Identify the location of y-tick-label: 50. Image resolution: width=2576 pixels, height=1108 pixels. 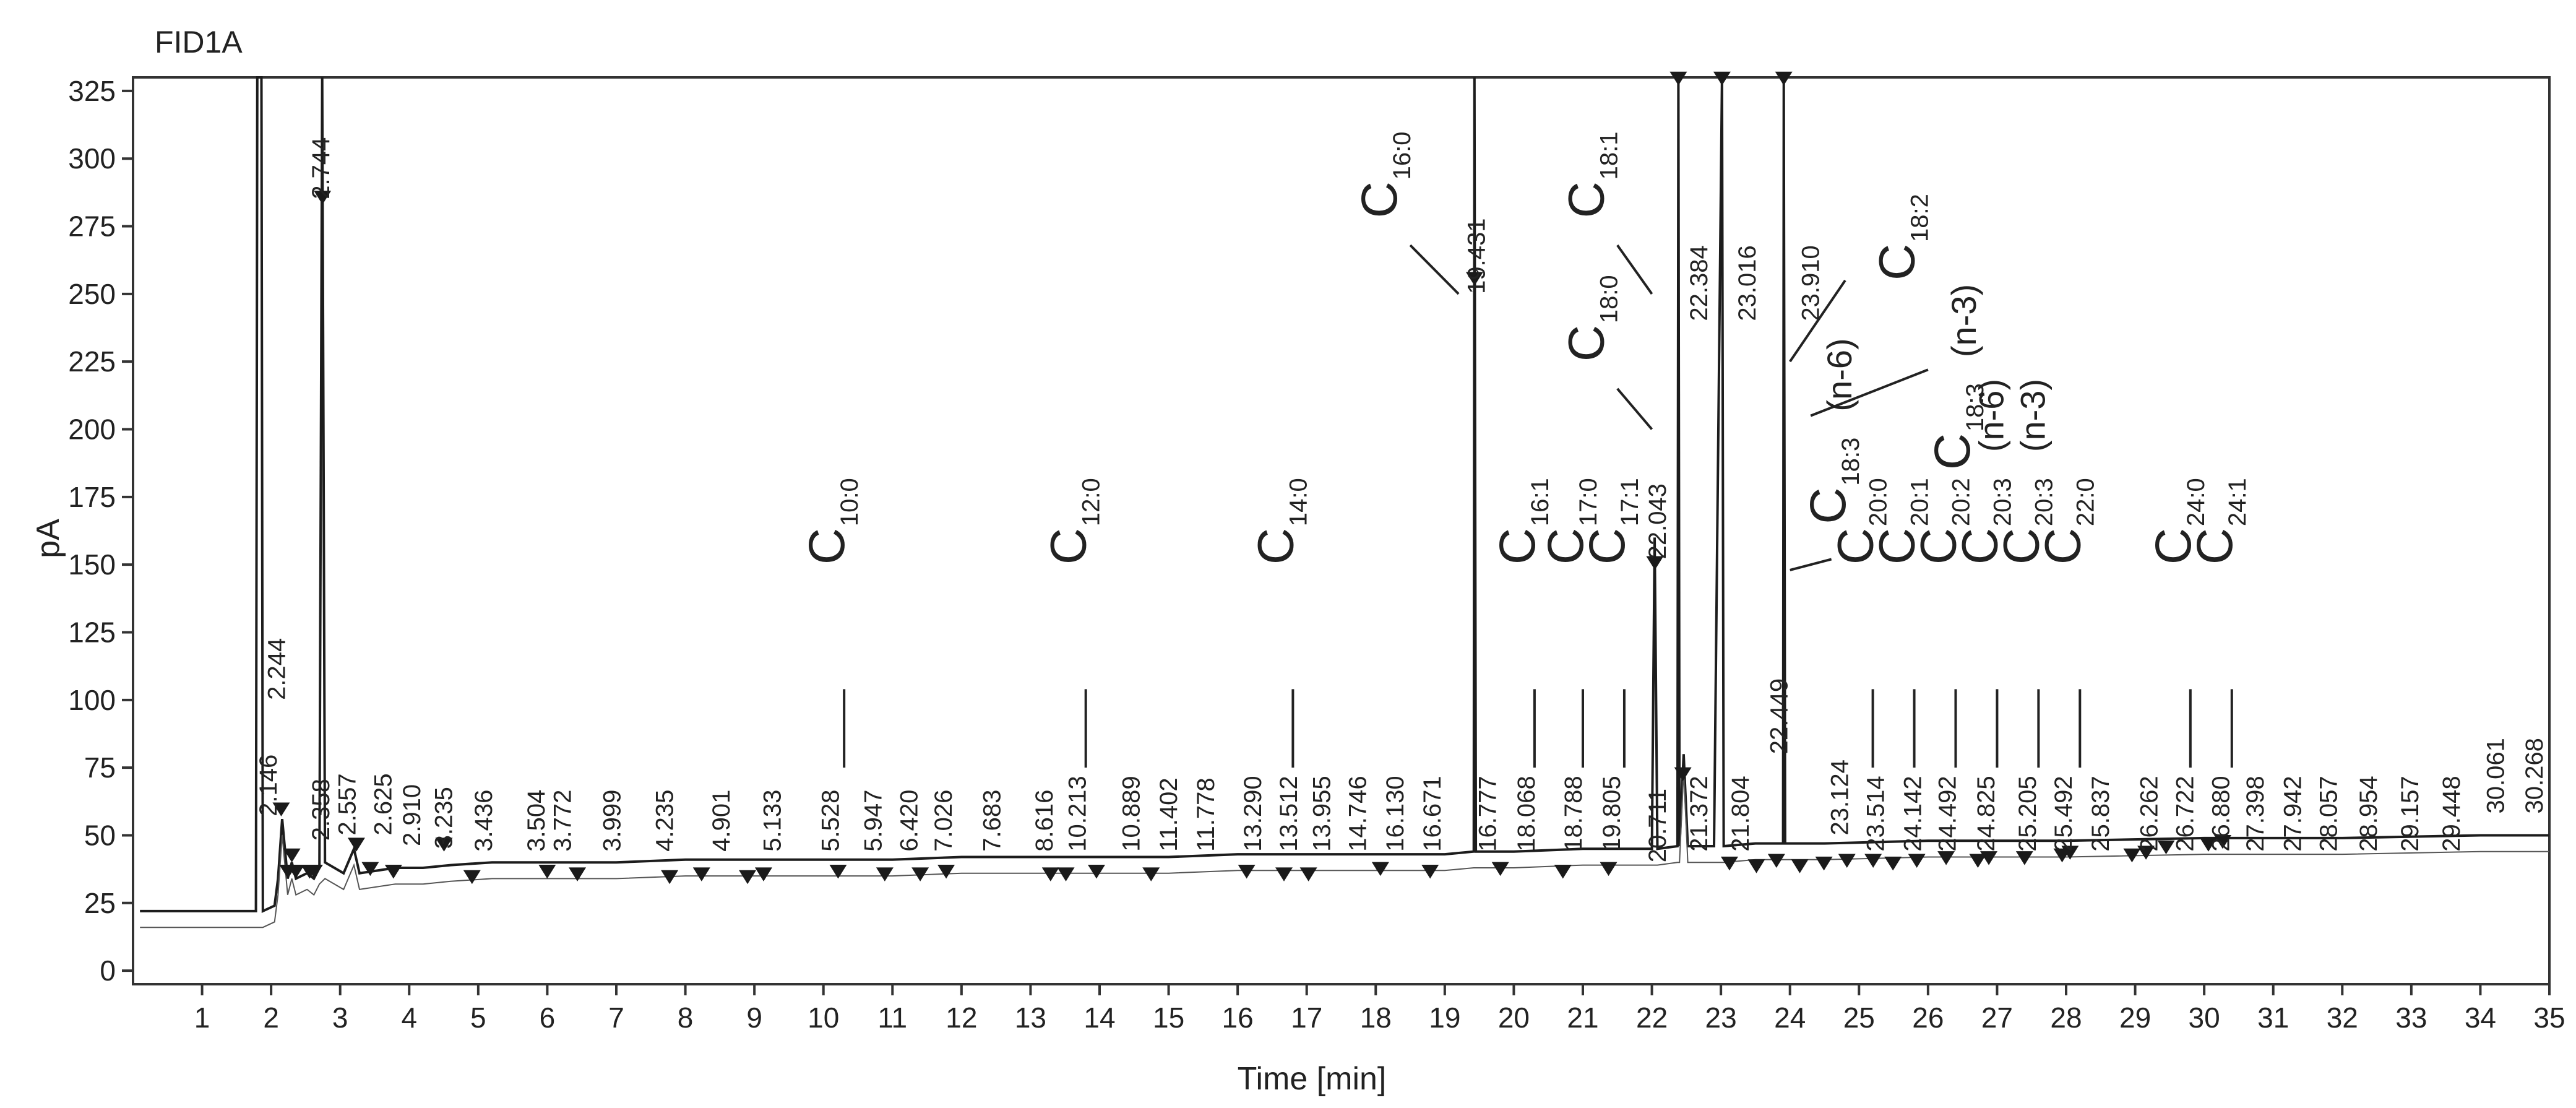
(100, 835).